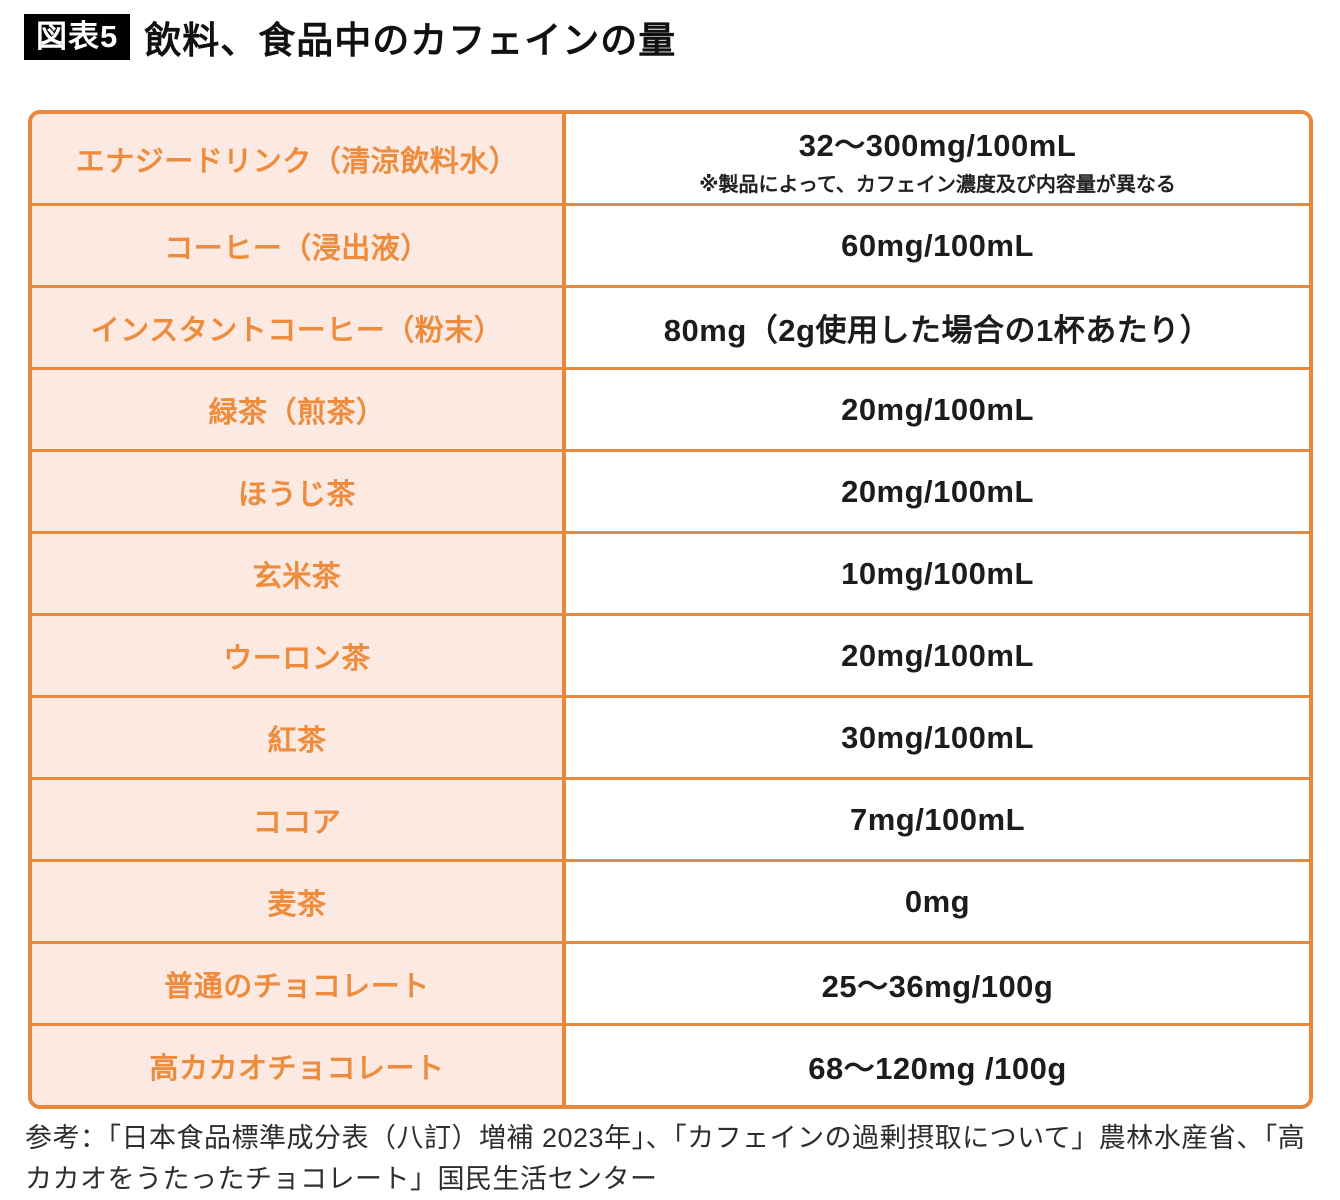 The width and height of the screenshot is (1340, 1200). I want to click on item-label: インスタントコーヒー（粉末）, so click(299, 327).